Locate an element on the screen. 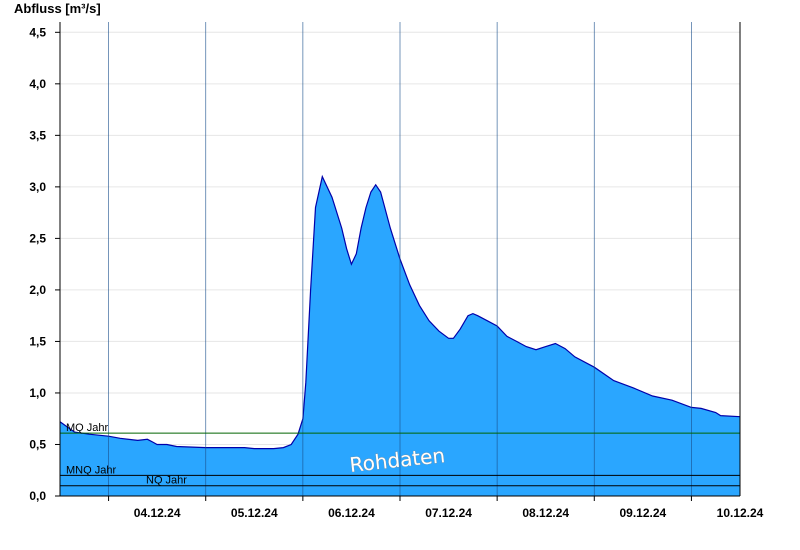 This screenshot has width=800, height=550. y-tick-label-6: 3,0 is located at coordinates (37, 187).